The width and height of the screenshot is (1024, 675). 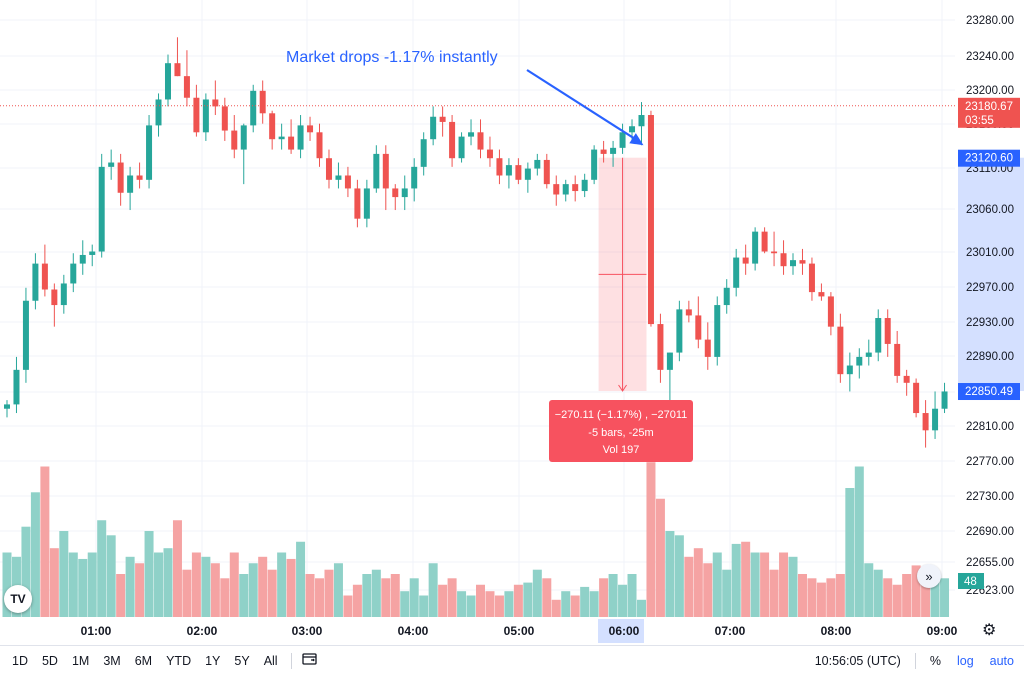 What do you see at coordinates (202, 631) in the screenshot?
I see `time-axis-tick-label: 02:00` at bounding box center [202, 631].